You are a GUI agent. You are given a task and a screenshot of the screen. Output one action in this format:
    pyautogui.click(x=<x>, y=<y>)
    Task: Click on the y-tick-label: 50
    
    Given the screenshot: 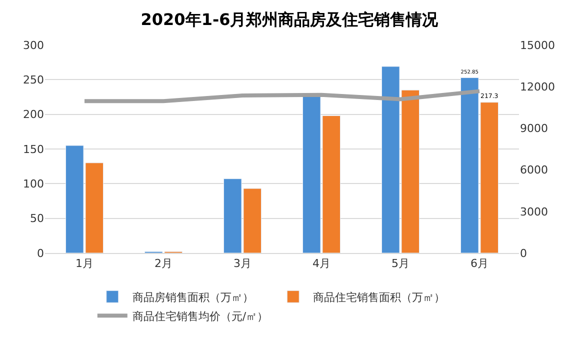 What is the action you would take?
    pyautogui.click(x=37, y=219)
    